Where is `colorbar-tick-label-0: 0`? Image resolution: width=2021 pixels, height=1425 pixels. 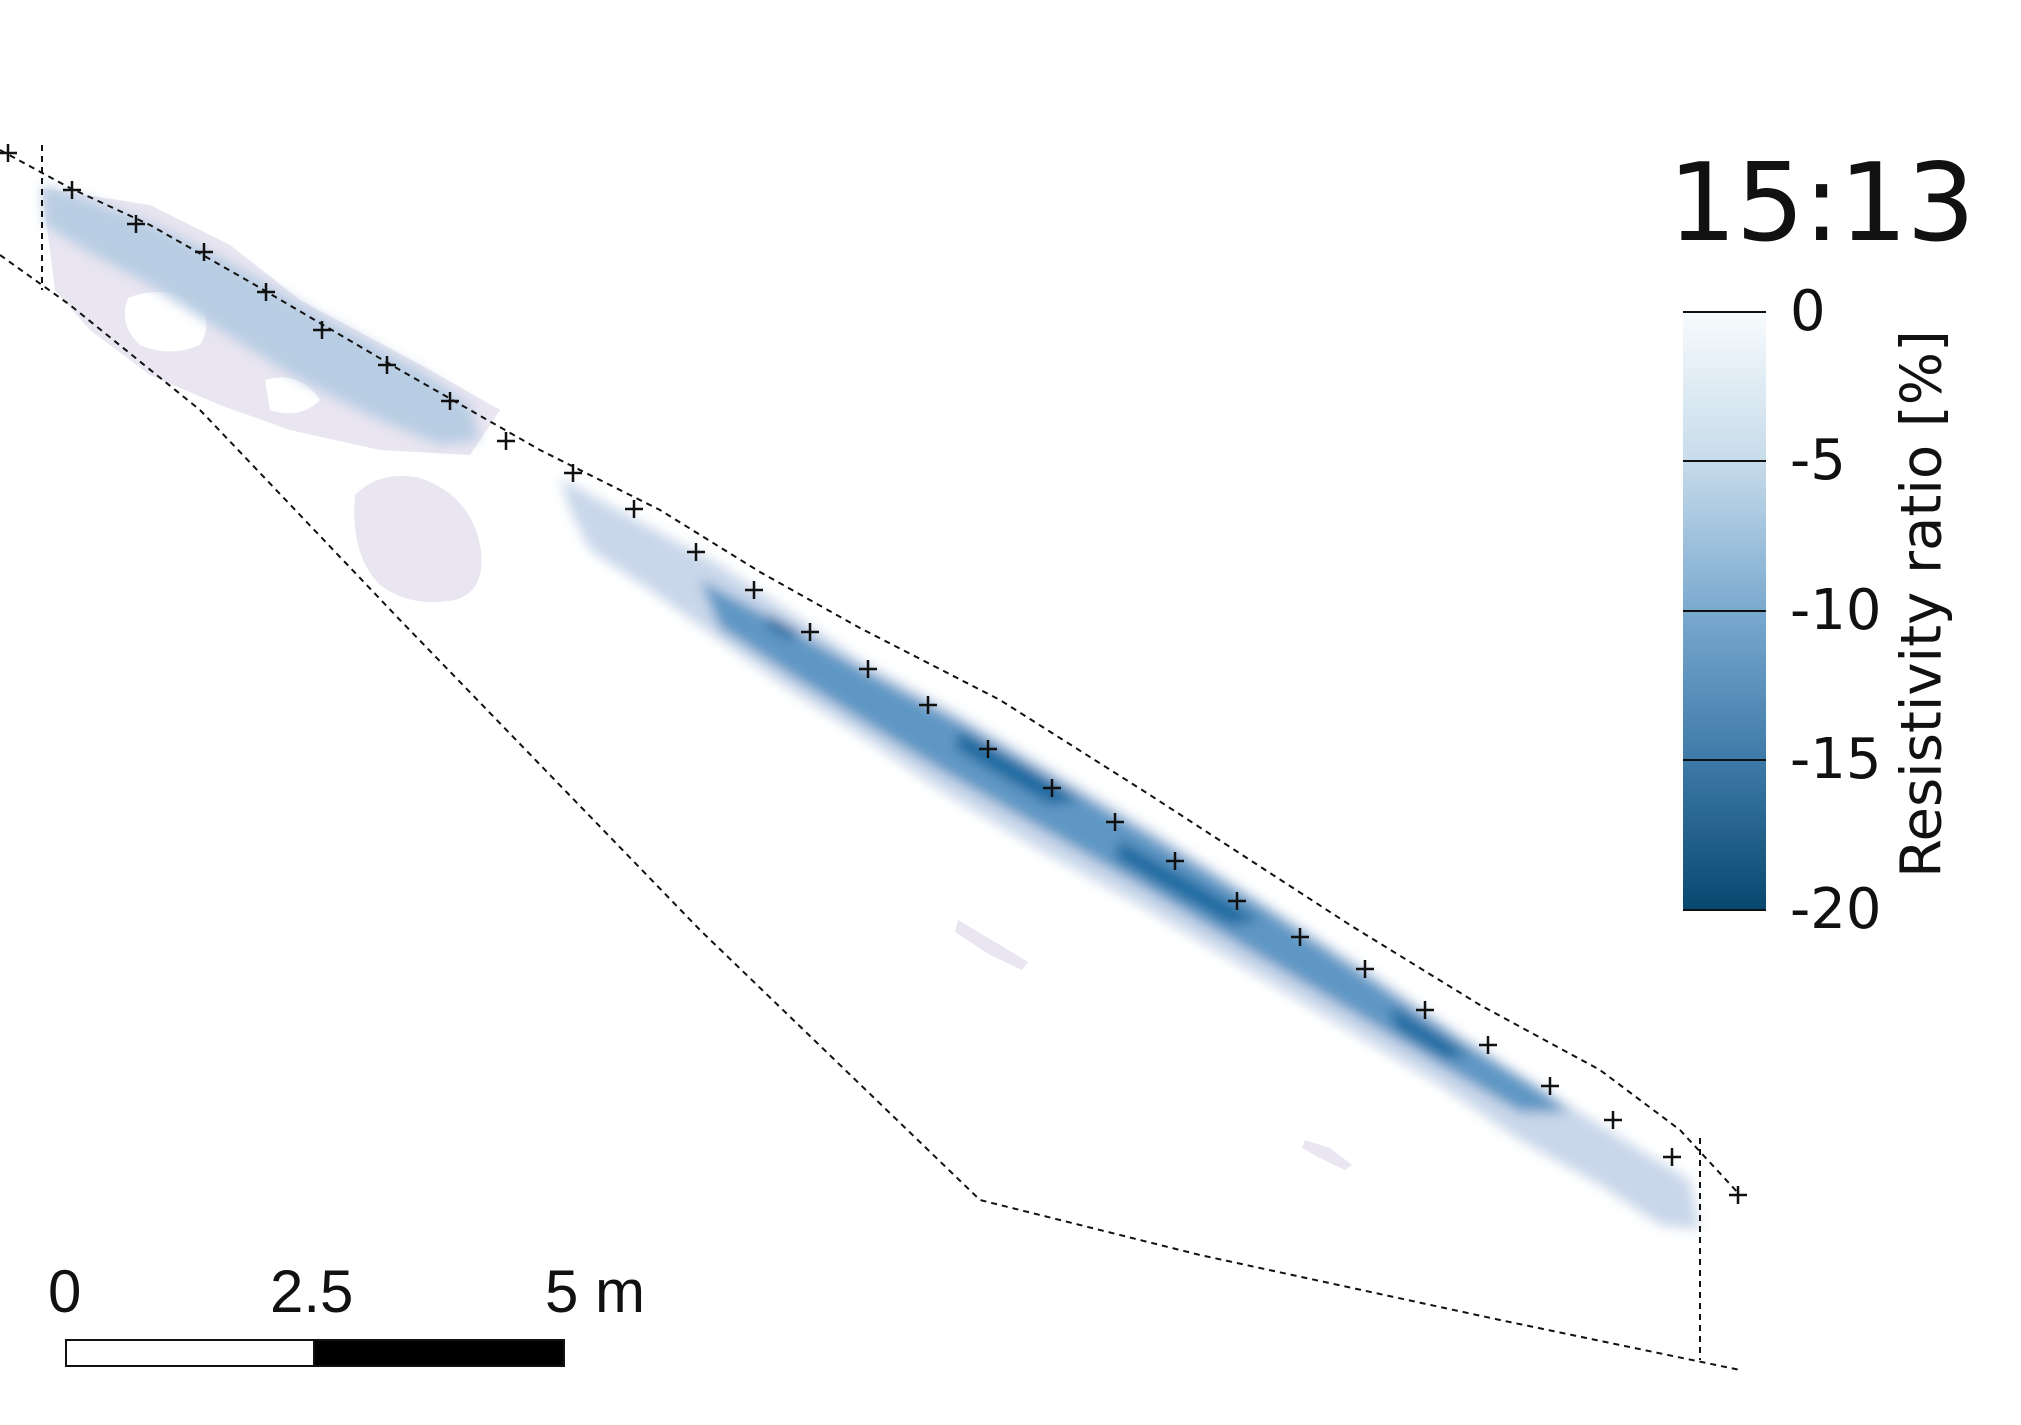
colorbar-tick-label-0: 0 is located at coordinates (1808, 311).